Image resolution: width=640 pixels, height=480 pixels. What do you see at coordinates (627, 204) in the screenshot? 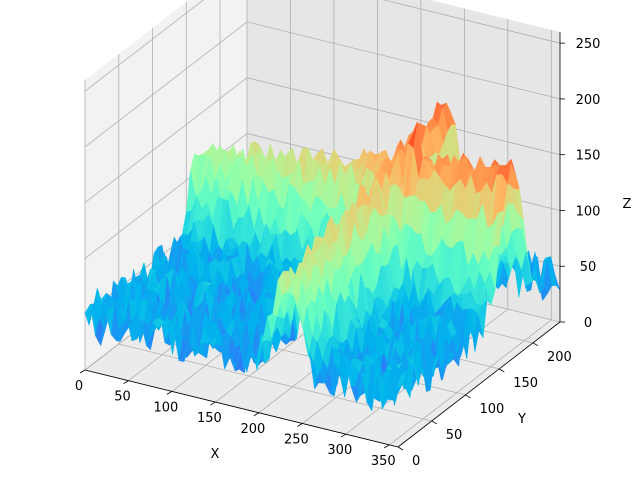
I see `z-axis-label: Z` at bounding box center [627, 204].